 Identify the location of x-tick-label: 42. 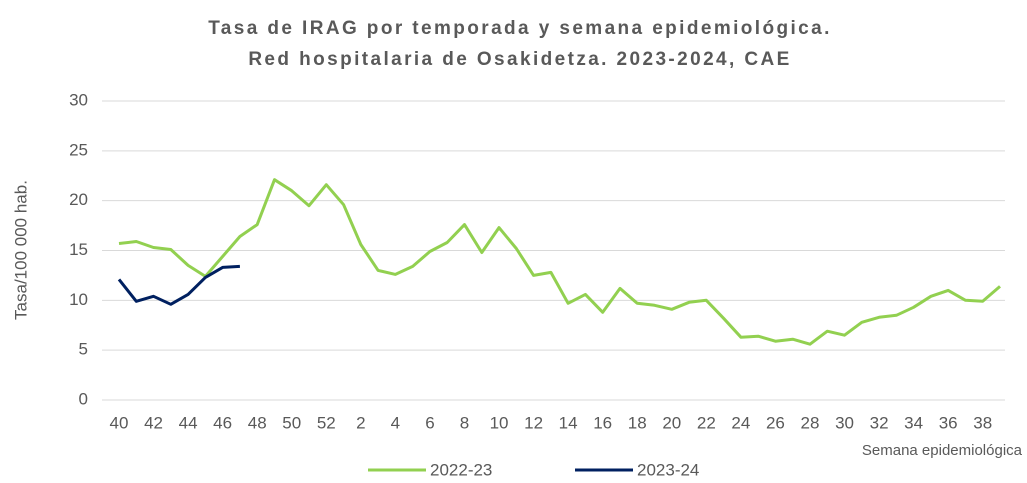
(153, 422).